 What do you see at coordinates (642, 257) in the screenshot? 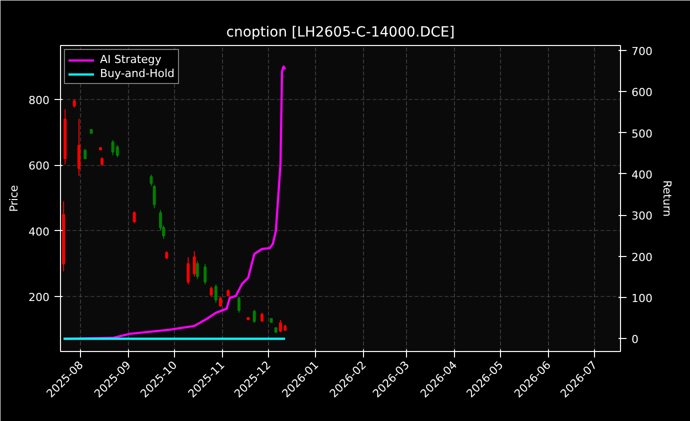
I see `y2-tick-label: 200` at bounding box center [642, 257].